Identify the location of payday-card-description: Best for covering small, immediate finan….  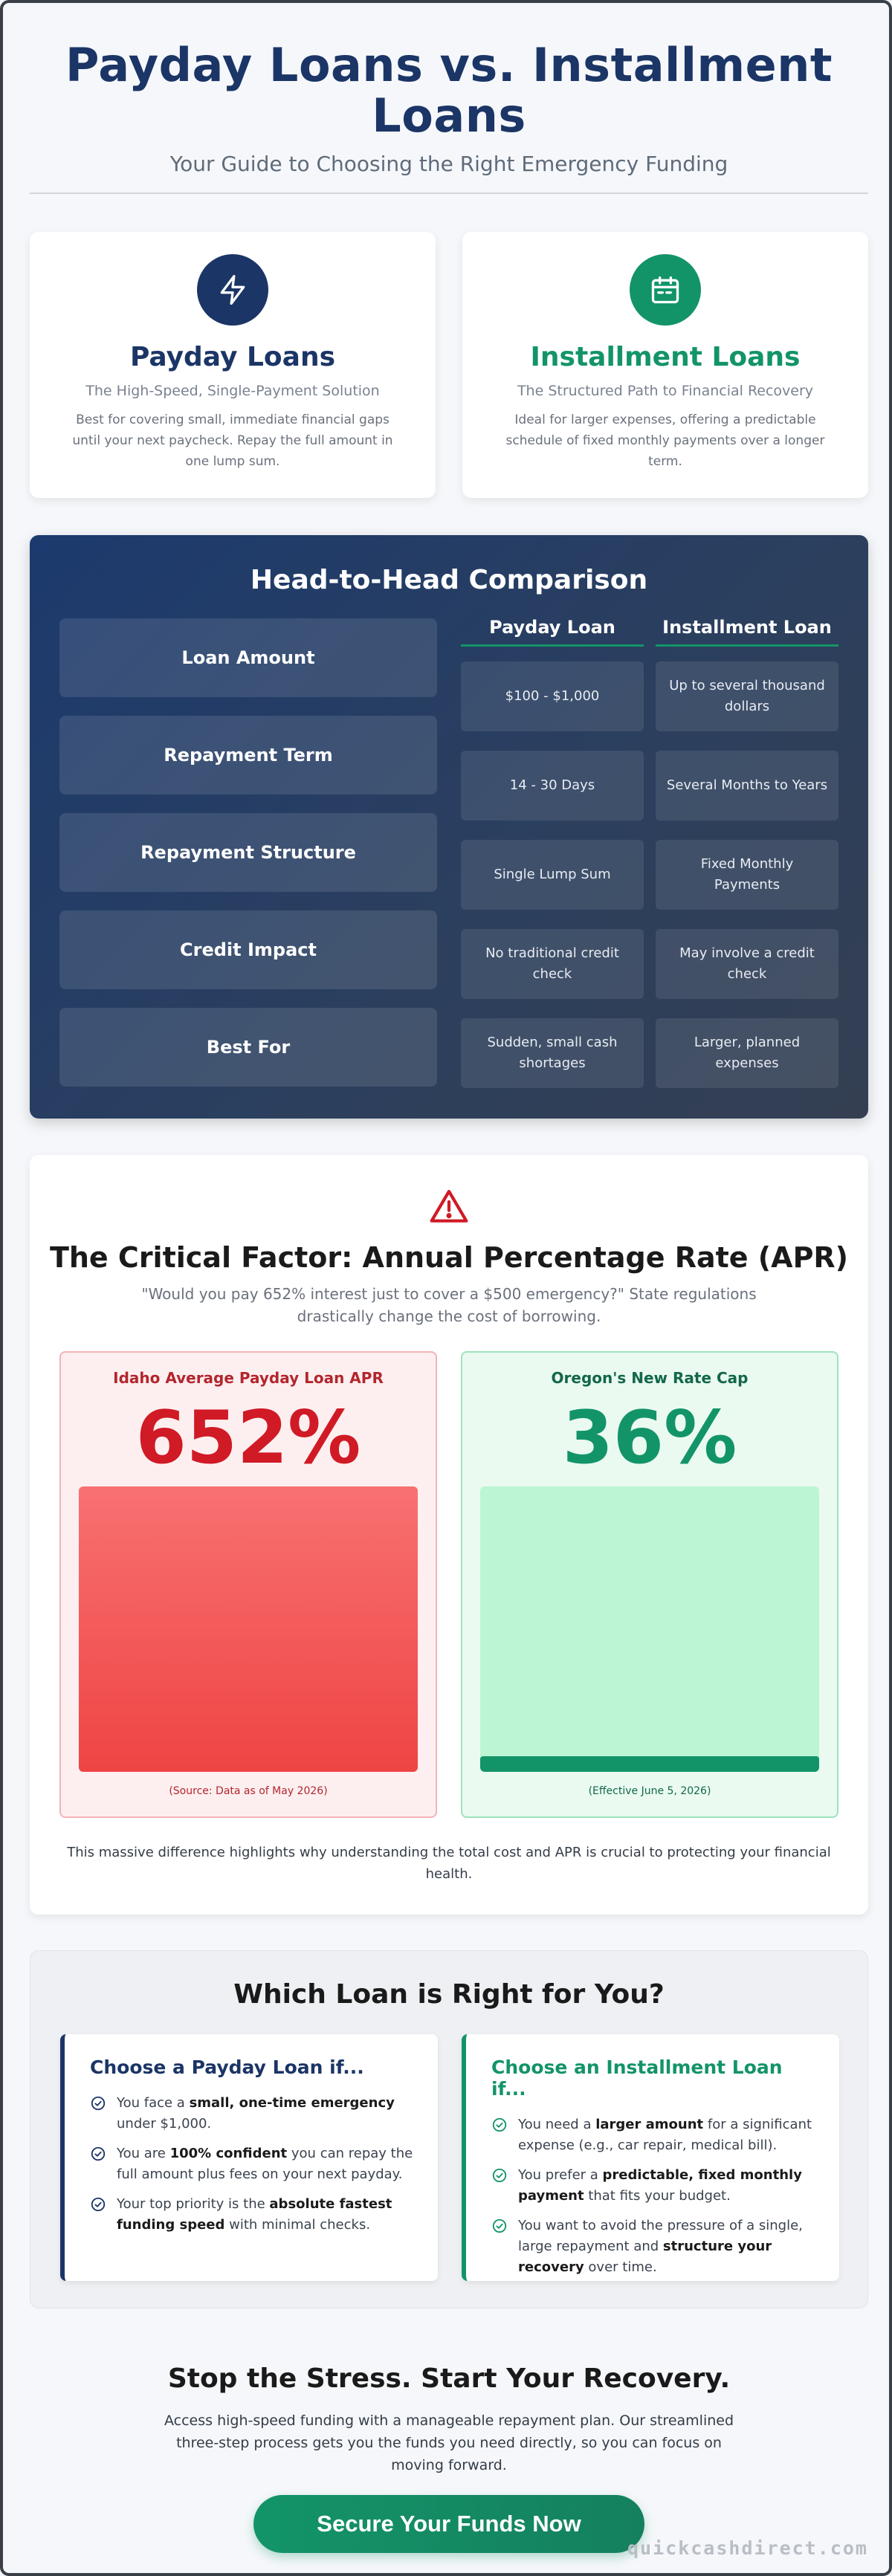
(232, 440).